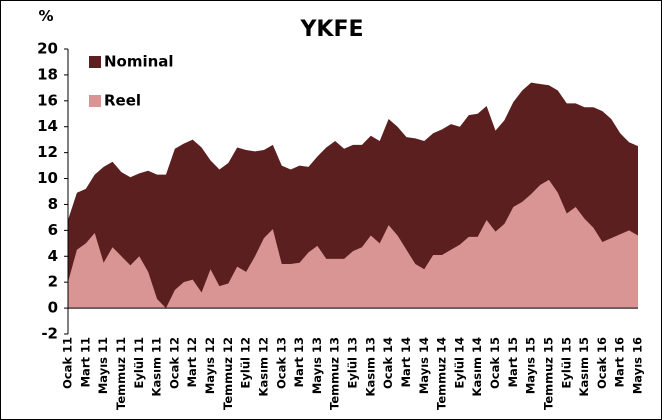 This screenshot has height=420, width=662. Describe the element at coordinates (388, 363) in the screenshot. I see `x-tick-label: Ocak 14` at that location.